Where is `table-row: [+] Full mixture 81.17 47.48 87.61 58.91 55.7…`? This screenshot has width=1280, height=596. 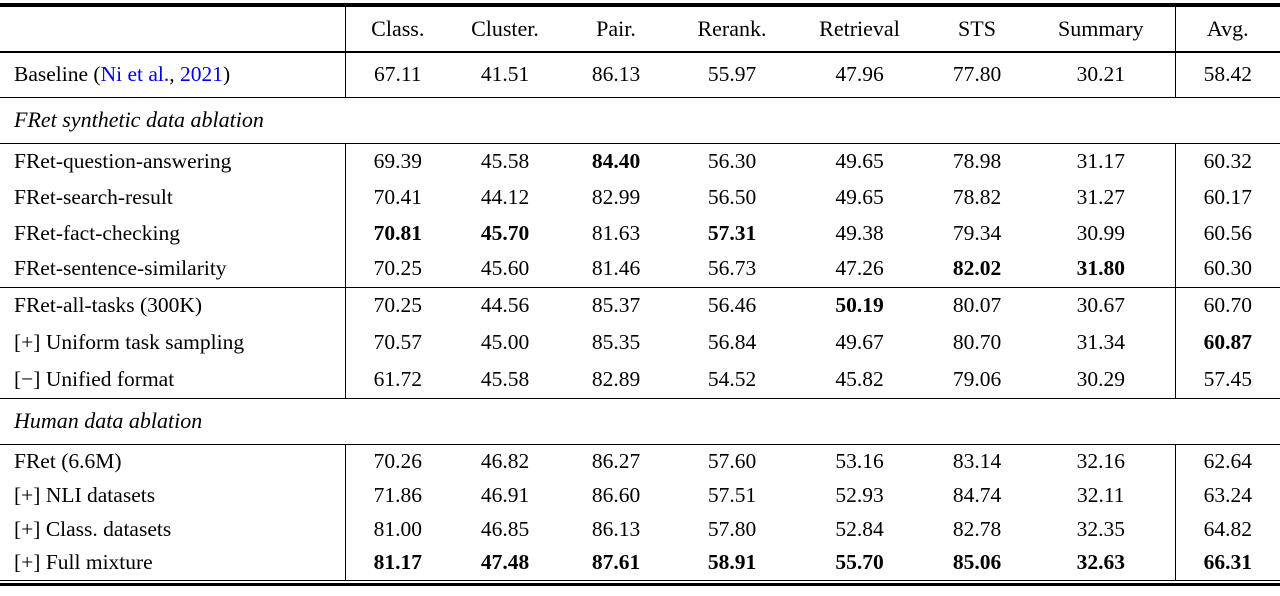
table-row: [+] Full mixture 81.17 47.48 87.61 58.91 55.7… is located at coordinates (640, 563).